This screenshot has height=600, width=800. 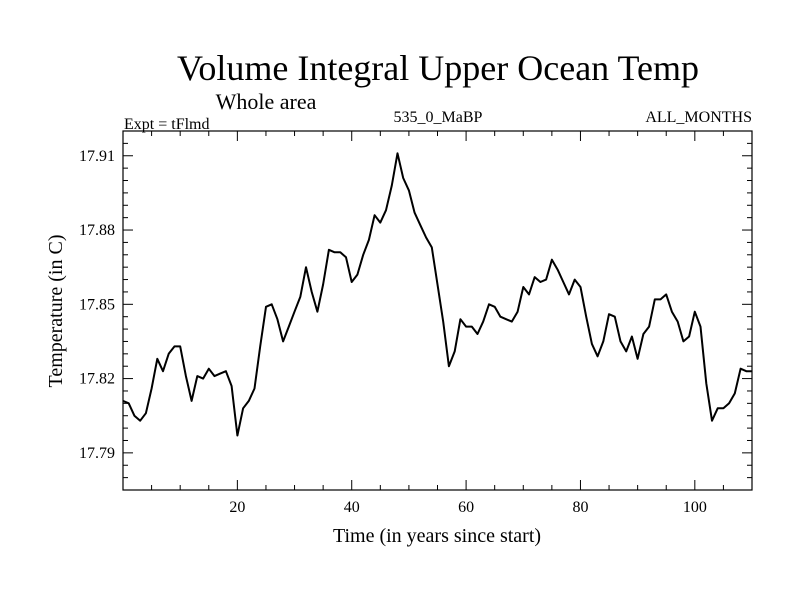 I want to click on y-tick-label: 17.79, so click(x=97, y=453).